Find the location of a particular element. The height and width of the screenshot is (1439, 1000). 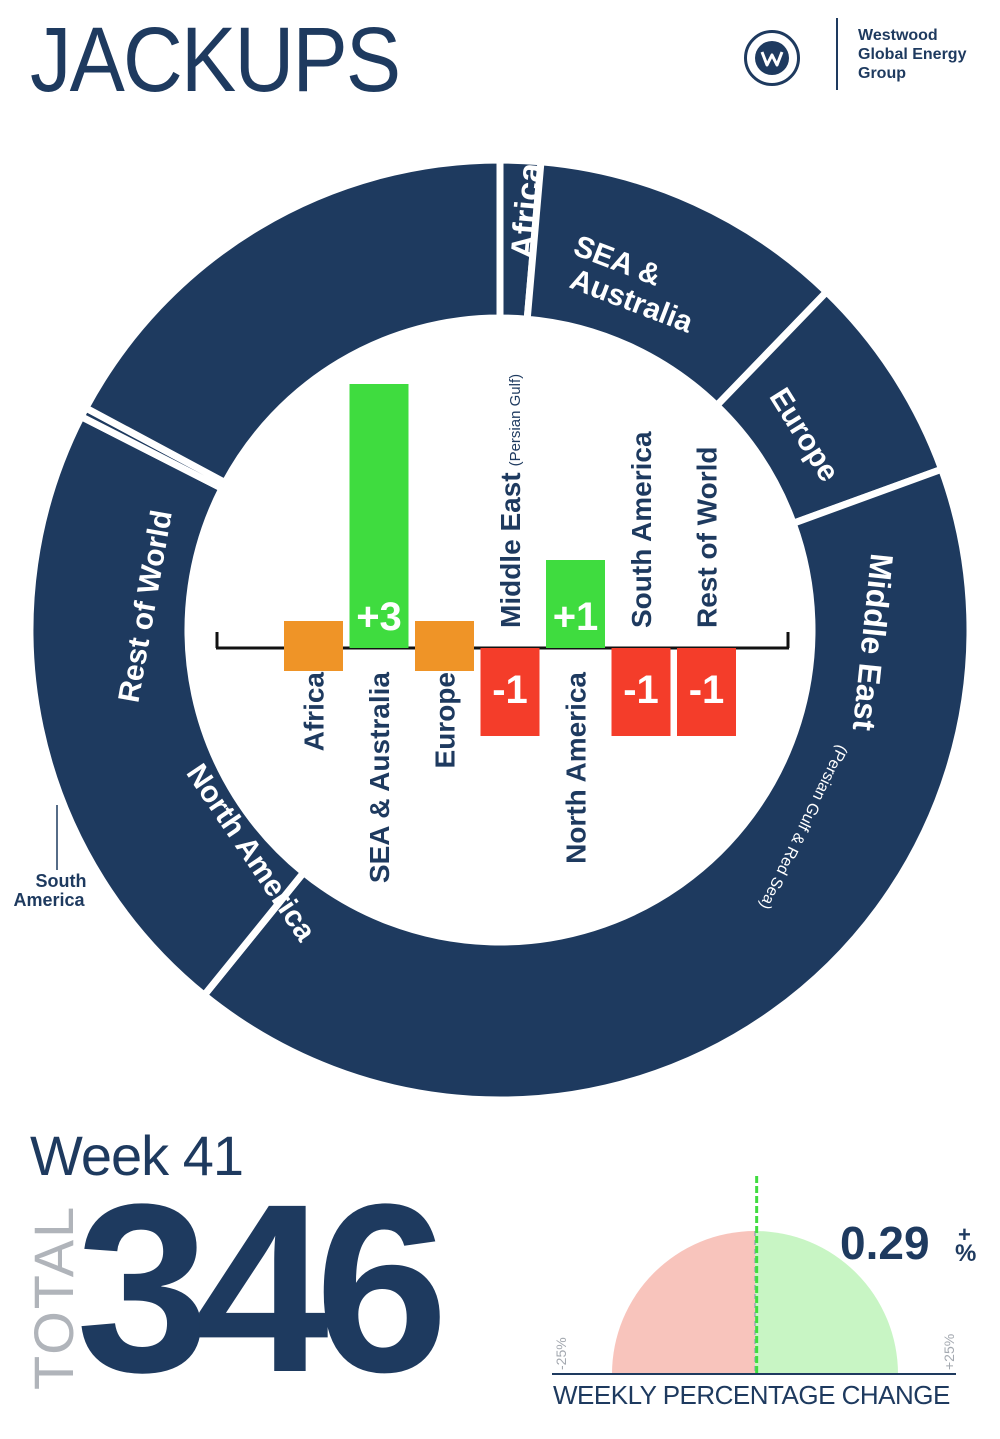

donut-label-south-america-line1: South is located at coordinates (61, 881).